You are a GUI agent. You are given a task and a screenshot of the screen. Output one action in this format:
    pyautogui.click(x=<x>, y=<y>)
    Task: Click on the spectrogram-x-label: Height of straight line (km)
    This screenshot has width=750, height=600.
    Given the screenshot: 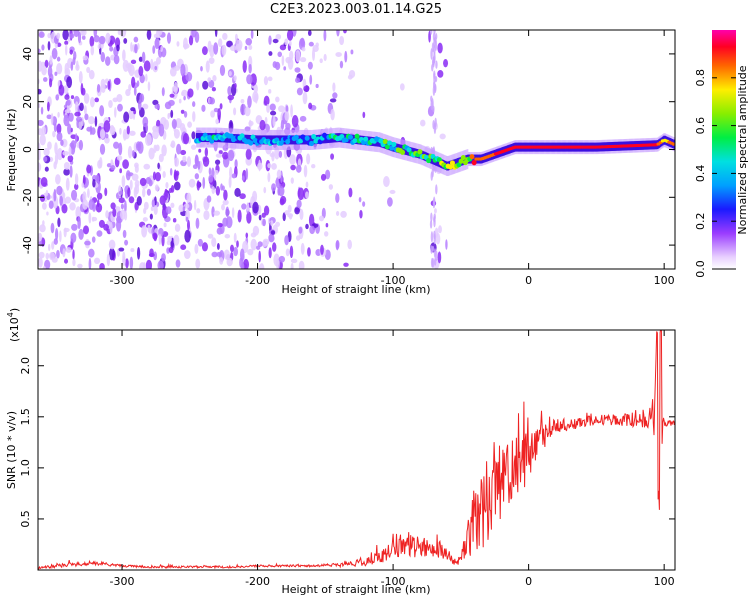 What is the action you would take?
    pyautogui.click(x=355, y=289)
    